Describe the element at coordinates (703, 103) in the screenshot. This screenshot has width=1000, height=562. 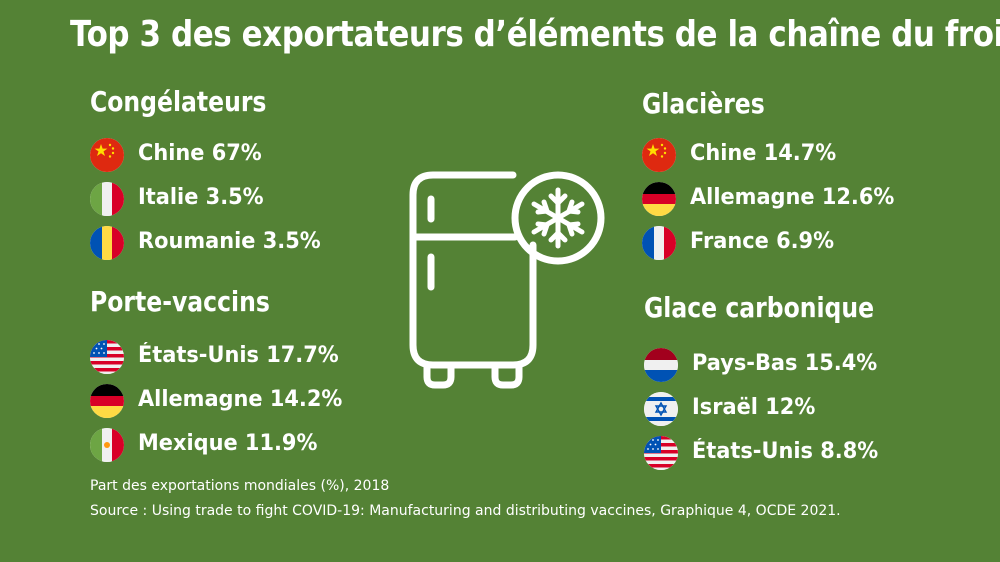
I see `group-heading: Glacières` at that location.